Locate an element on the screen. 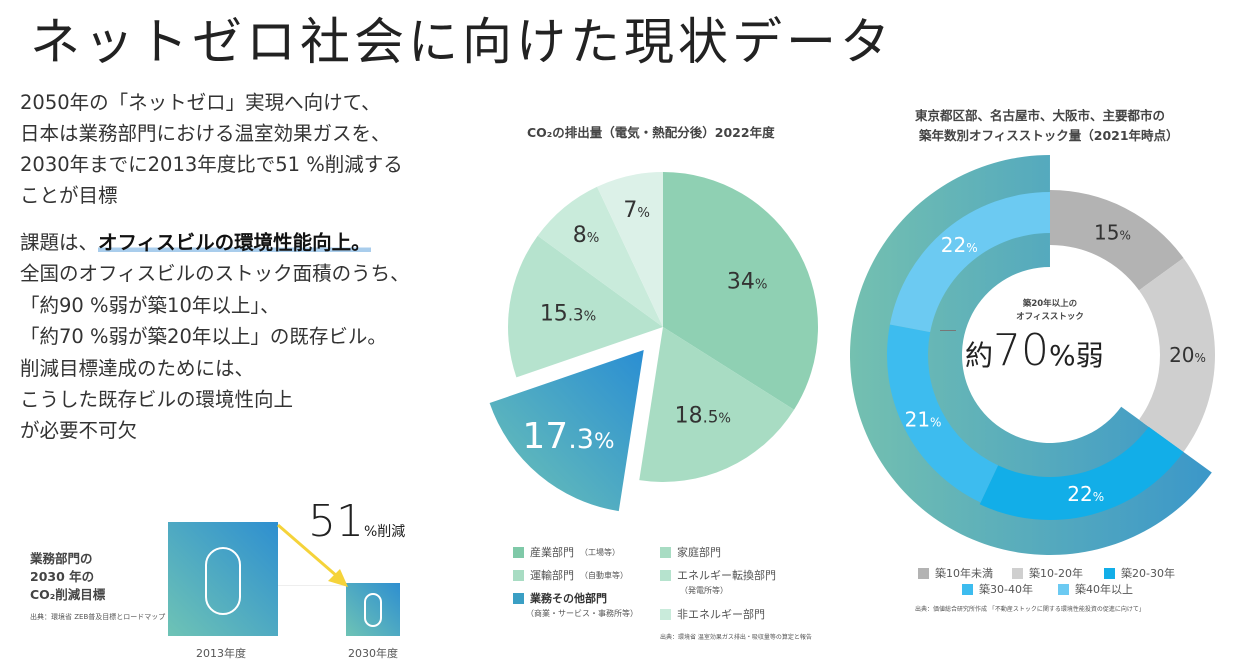 Image resolution: width=1233 pixels, height=671 pixels. center-dash is located at coordinates (948, 330).